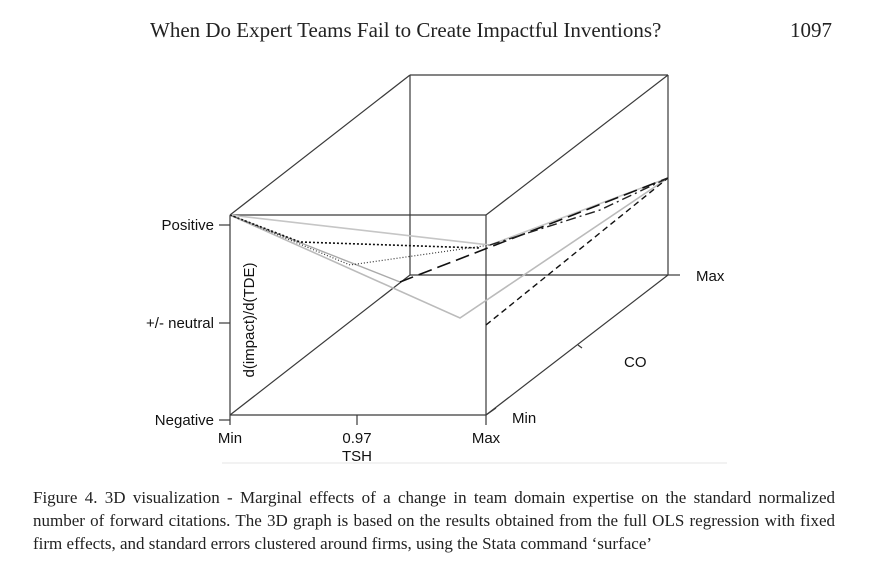  Describe the element at coordinates (187, 225) in the screenshot. I see `z-tick-label: Positive` at that location.